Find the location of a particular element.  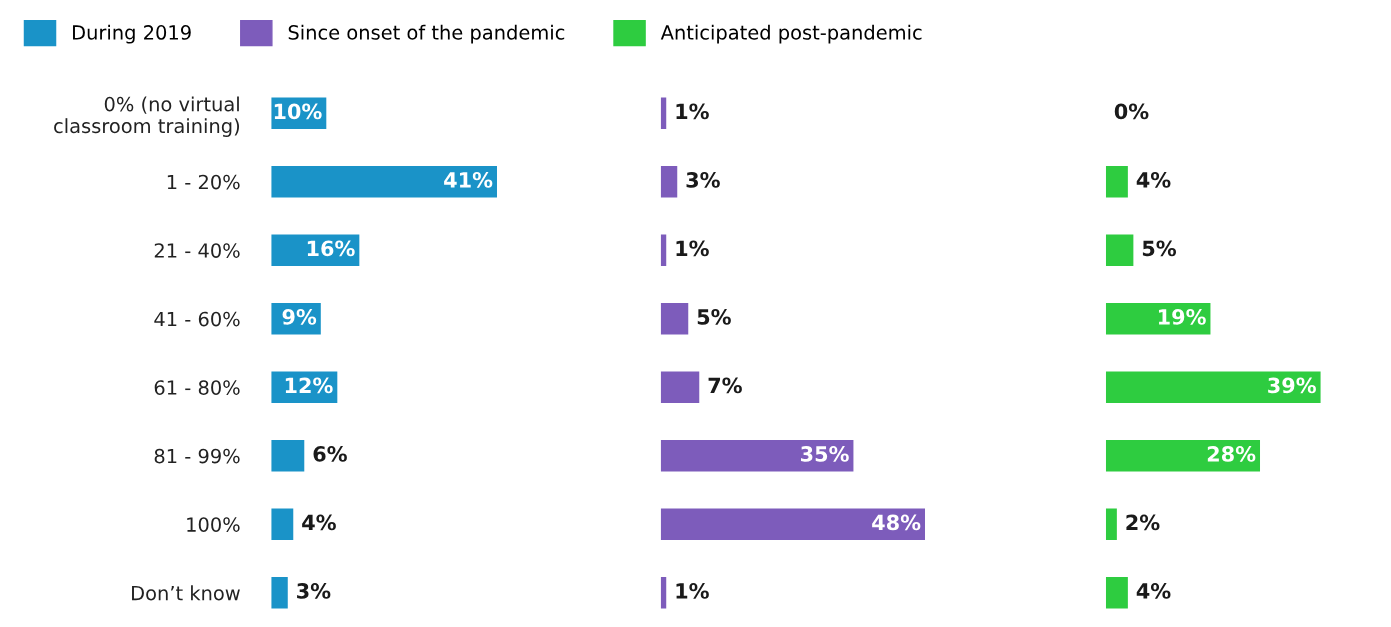

data-label: 39% is located at coordinates (1292, 385).